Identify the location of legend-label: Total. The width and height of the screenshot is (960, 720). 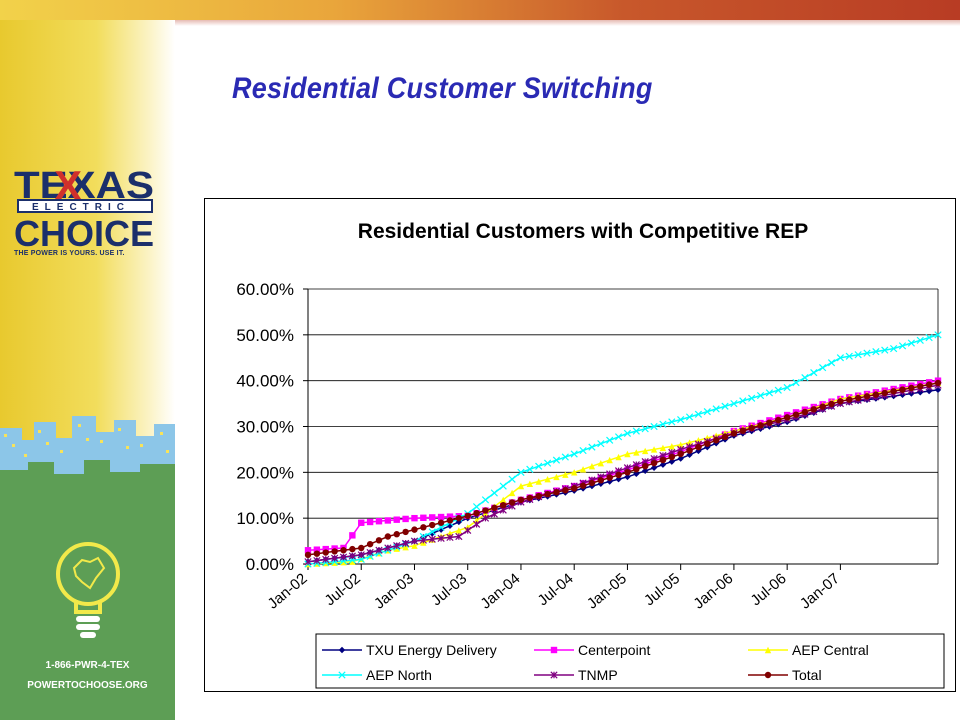
(807, 675).